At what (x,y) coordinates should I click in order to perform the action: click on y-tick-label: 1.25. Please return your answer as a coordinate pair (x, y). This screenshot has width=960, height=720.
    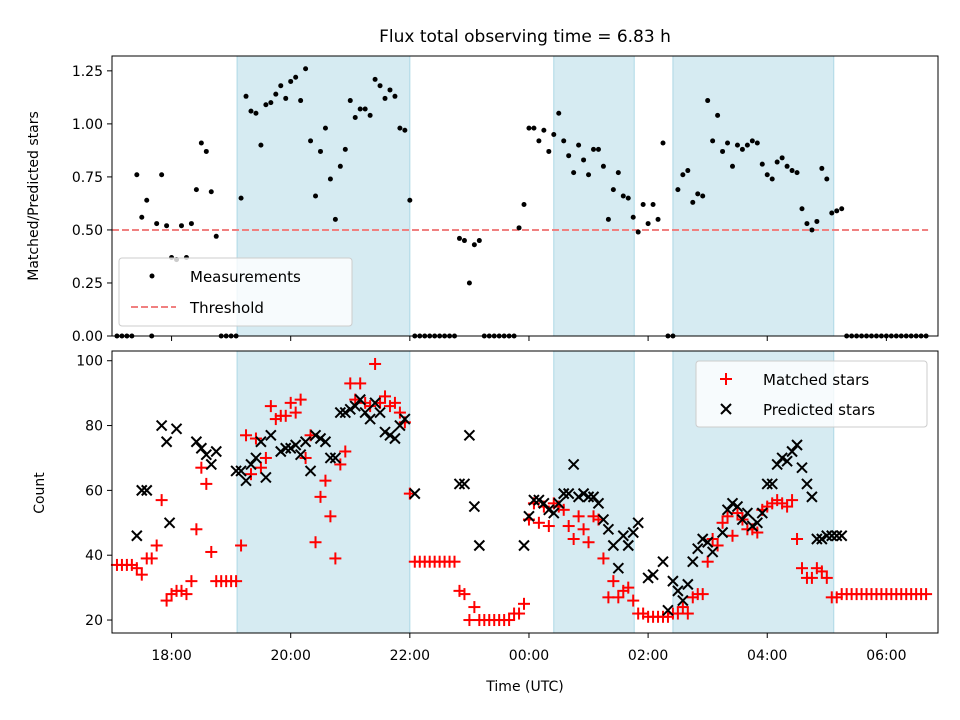
    Looking at the image, I should click on (87, 72).